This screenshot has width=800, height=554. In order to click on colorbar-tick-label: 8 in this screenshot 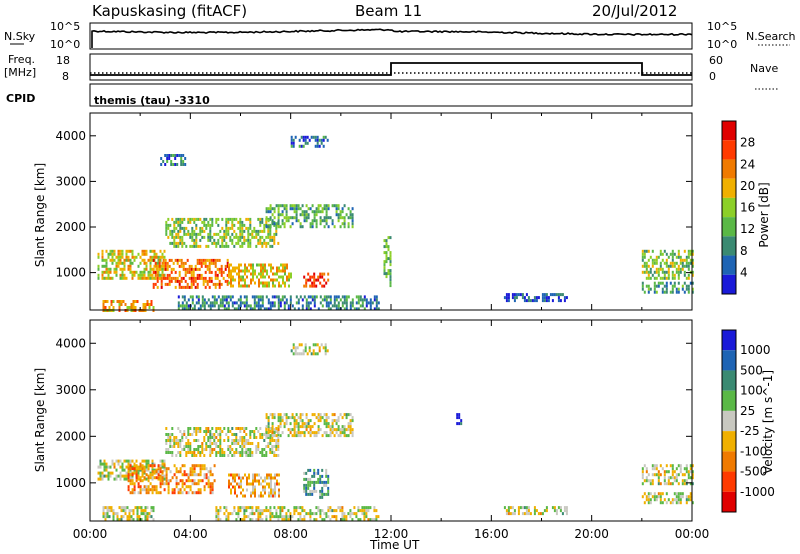, I will do `click(744, 251)`.